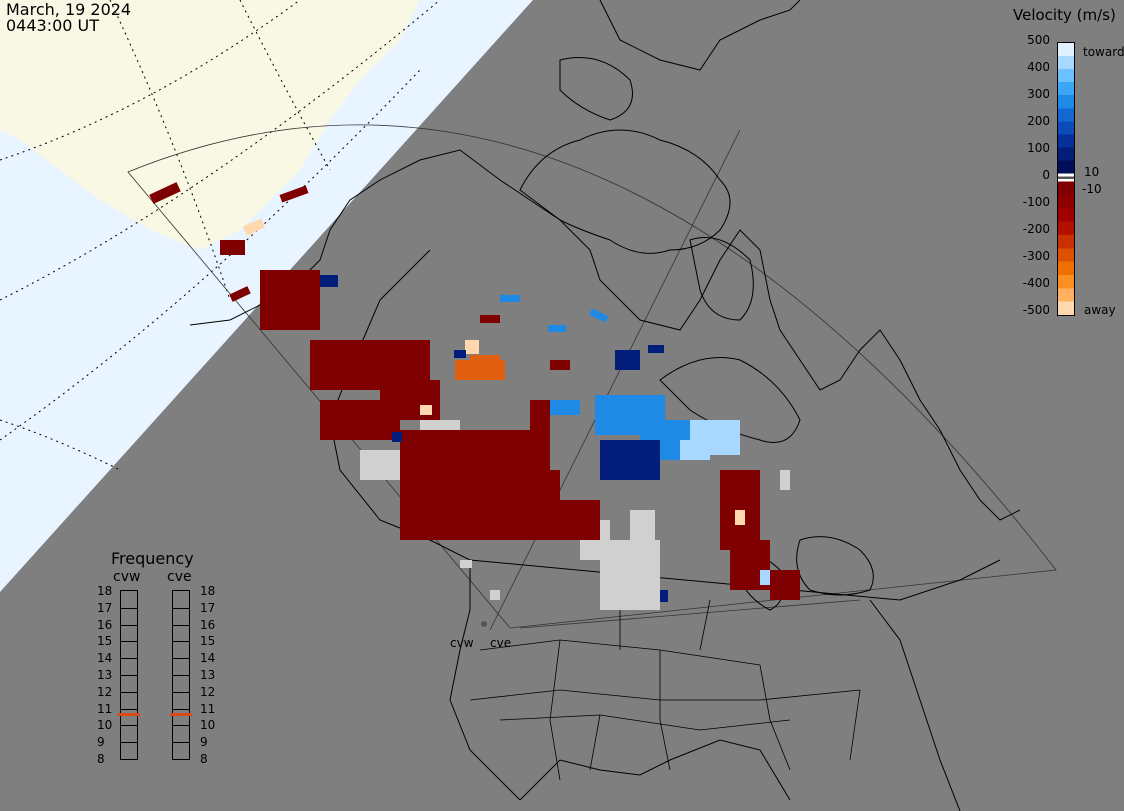 This screenshot has width=1124, height=811. What do you see at coordinates (152, 558) in the screenshot?
I see `frequency-title: Frequency` at bounding box center [152, 558].